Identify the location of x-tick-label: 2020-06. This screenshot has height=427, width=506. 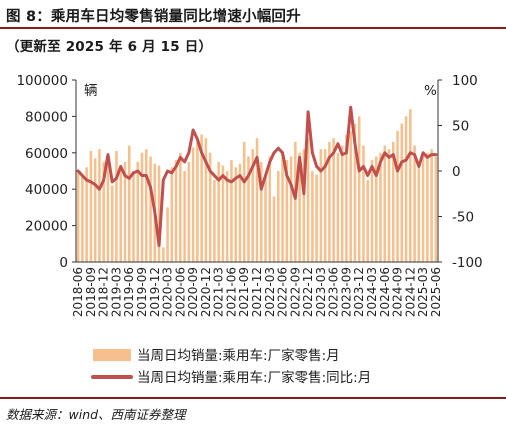
(180, 292).